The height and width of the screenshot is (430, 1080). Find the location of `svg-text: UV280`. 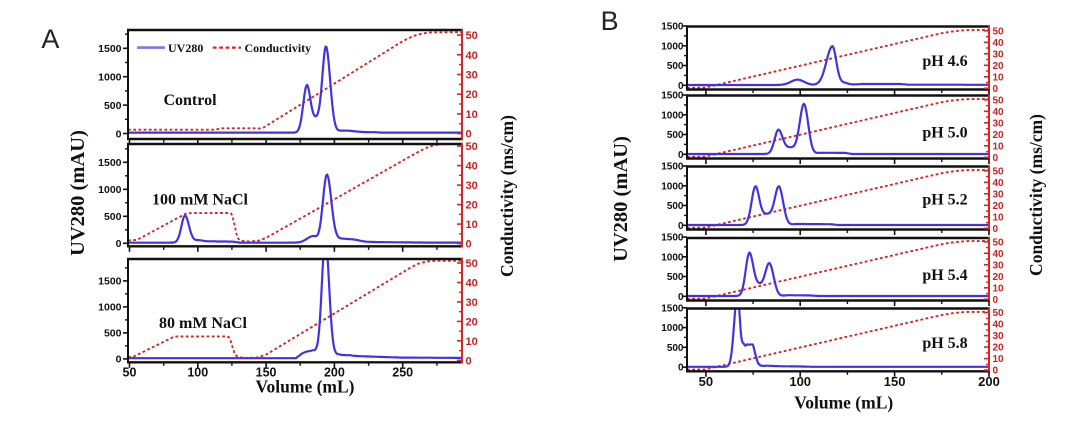

svg-text: UV280 is located at coordinates (185, 48).